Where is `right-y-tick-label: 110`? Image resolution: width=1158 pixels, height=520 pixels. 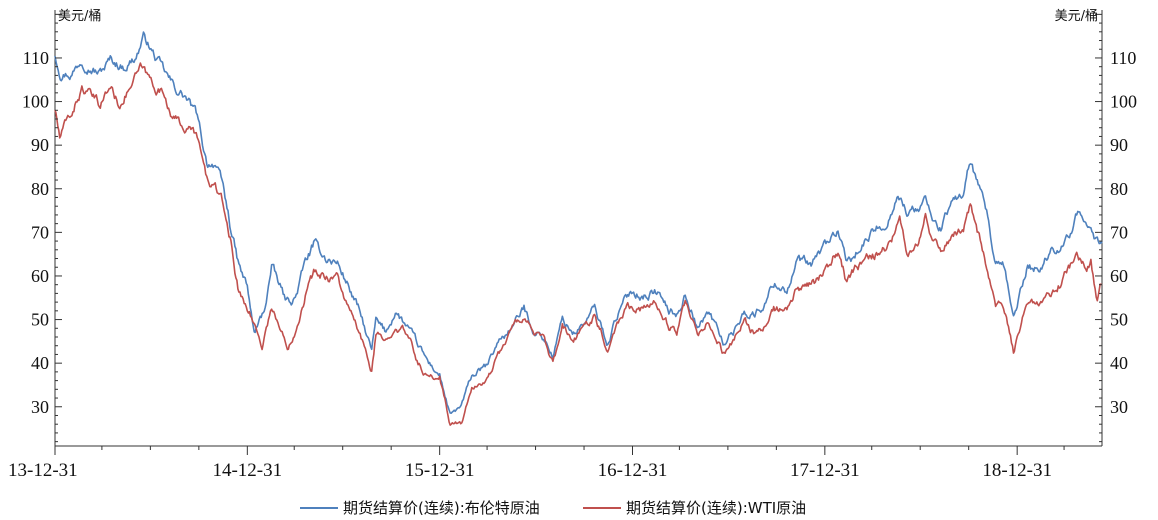 right-y-tick-label: 110 is located at coordinates (1123, 58).